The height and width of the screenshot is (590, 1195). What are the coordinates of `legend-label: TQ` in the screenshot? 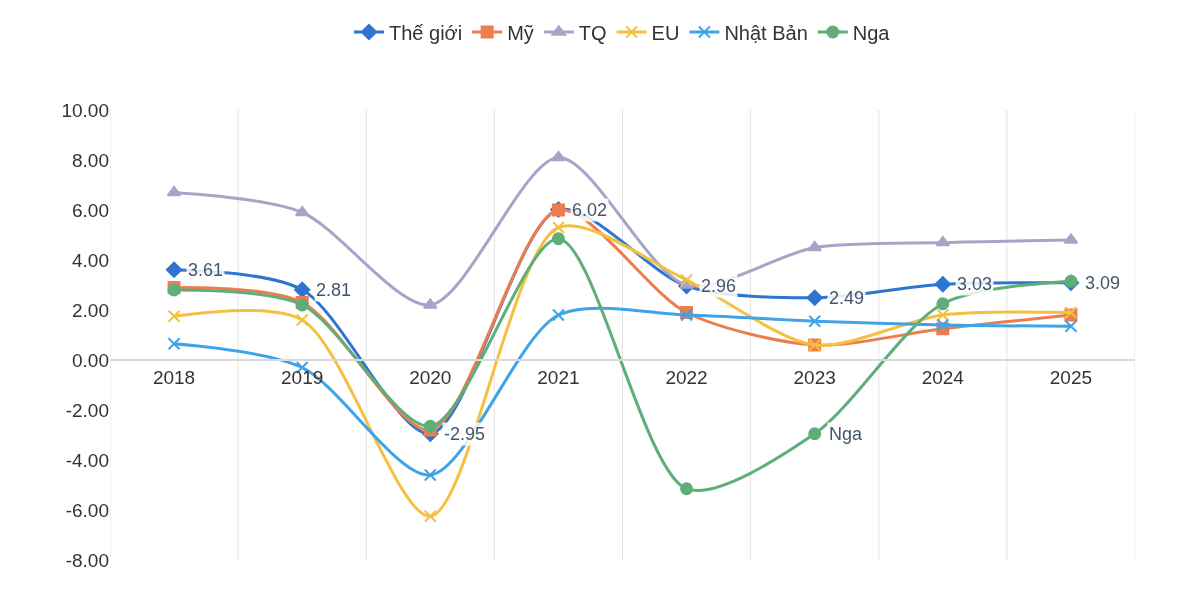 It's located at (592, 32).